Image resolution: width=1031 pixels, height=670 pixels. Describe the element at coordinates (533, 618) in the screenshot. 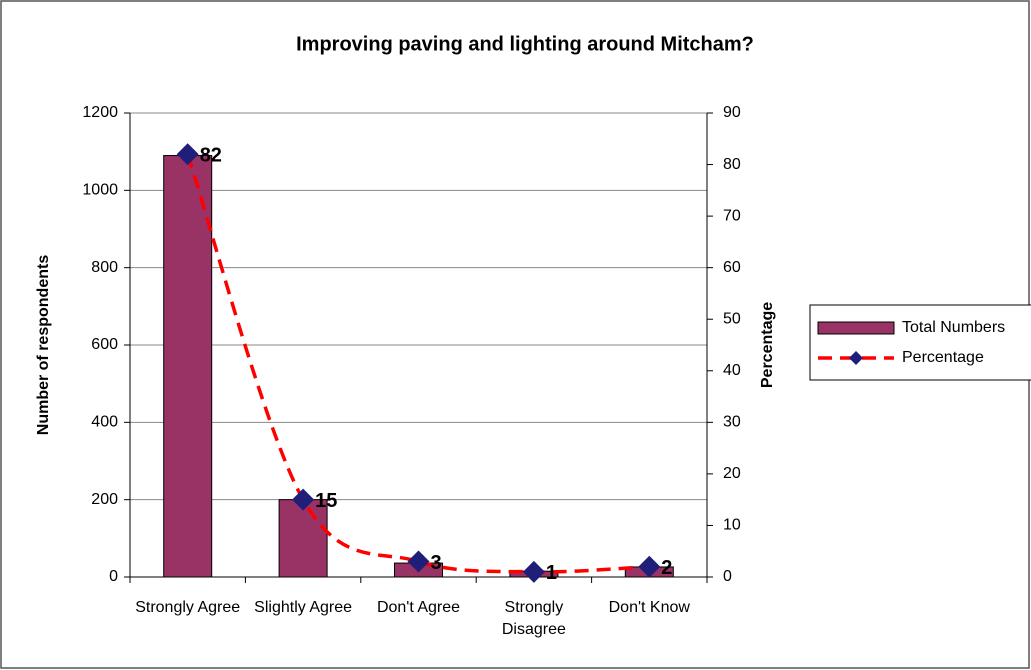

I see `x-tick-label: Strongly Disagree` at that location.